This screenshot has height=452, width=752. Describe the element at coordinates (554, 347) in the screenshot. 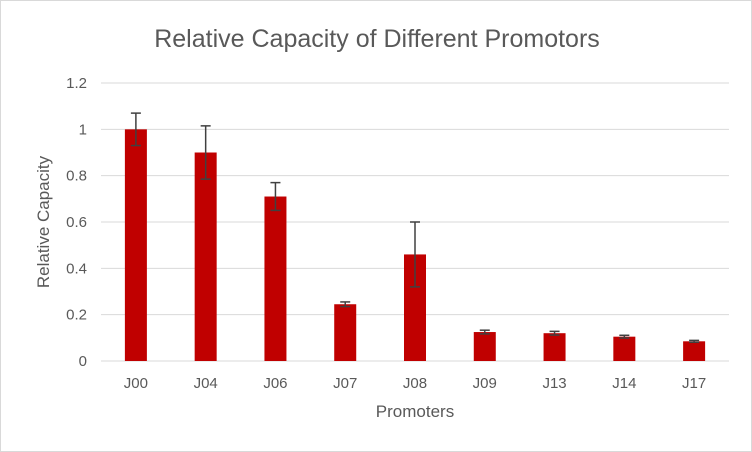

I see `bar-j13` at that location.